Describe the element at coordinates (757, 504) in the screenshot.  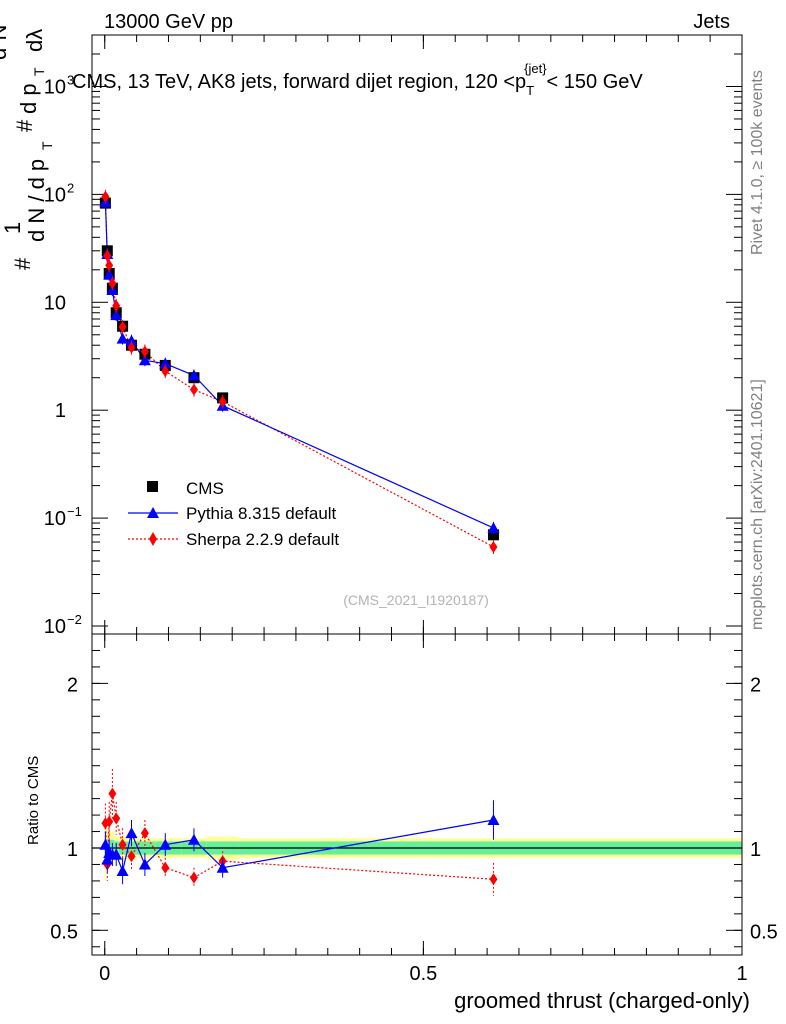
I see `mcplots-source-label: mcplots.cern.ch [arXiv:2401.10621]` at that location.